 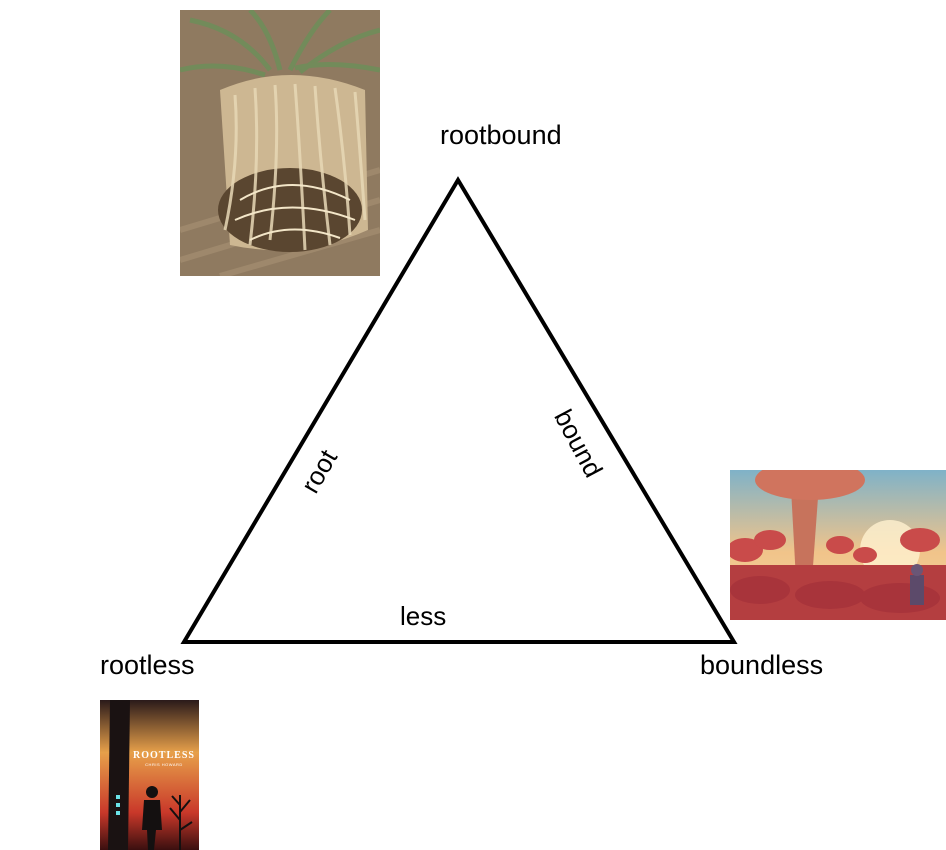 What do you see at coordinates (149, 775) in the screenshot?
I see `rootless-book-cover: ROOTLESS CHRIS HOWARD` at bounding box center [149, 775].